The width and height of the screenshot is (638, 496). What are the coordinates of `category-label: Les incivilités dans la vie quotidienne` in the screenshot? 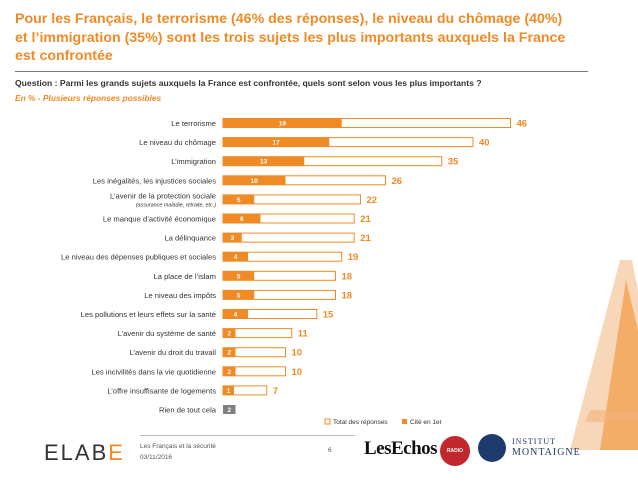 It's located at (153, 371).